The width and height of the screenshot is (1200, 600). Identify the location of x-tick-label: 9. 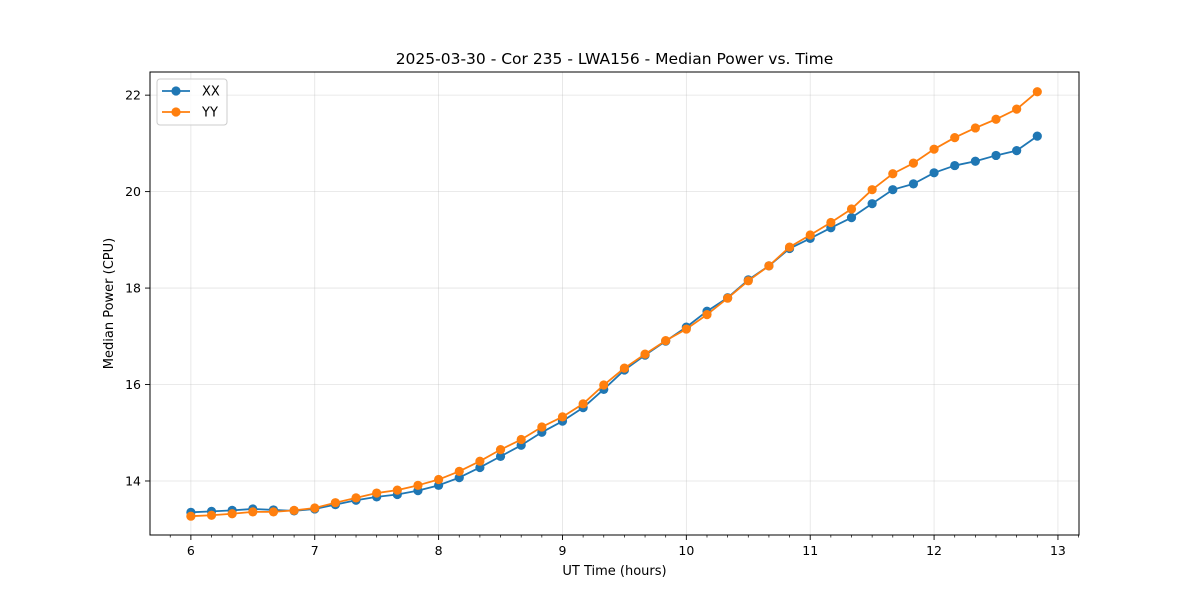
(562, 550).